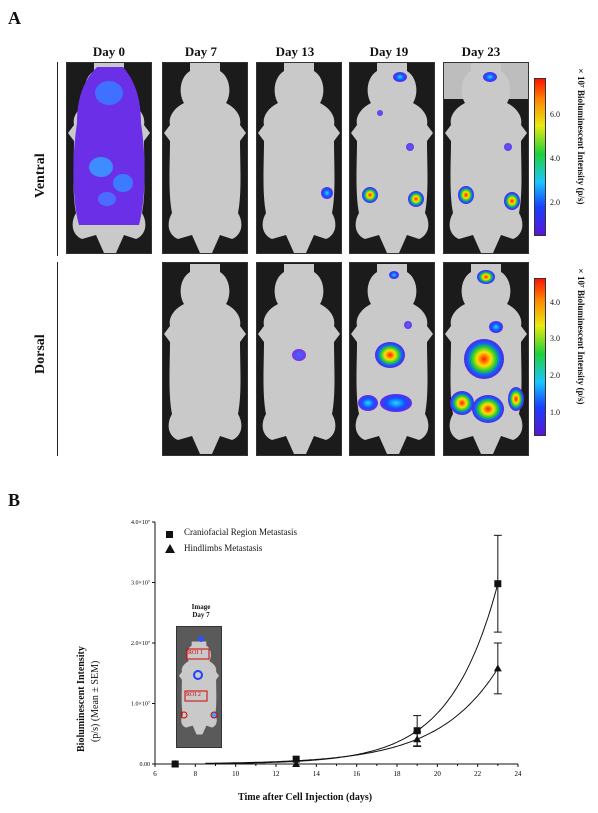 The image size is (598, 813). What do you see at coordinates (581, 135) in the screenshot?
I see `colorbar-ventral-title: ×10⁷ Bioluminescent Intensity (p/s)` at bounding box center [581, 135].